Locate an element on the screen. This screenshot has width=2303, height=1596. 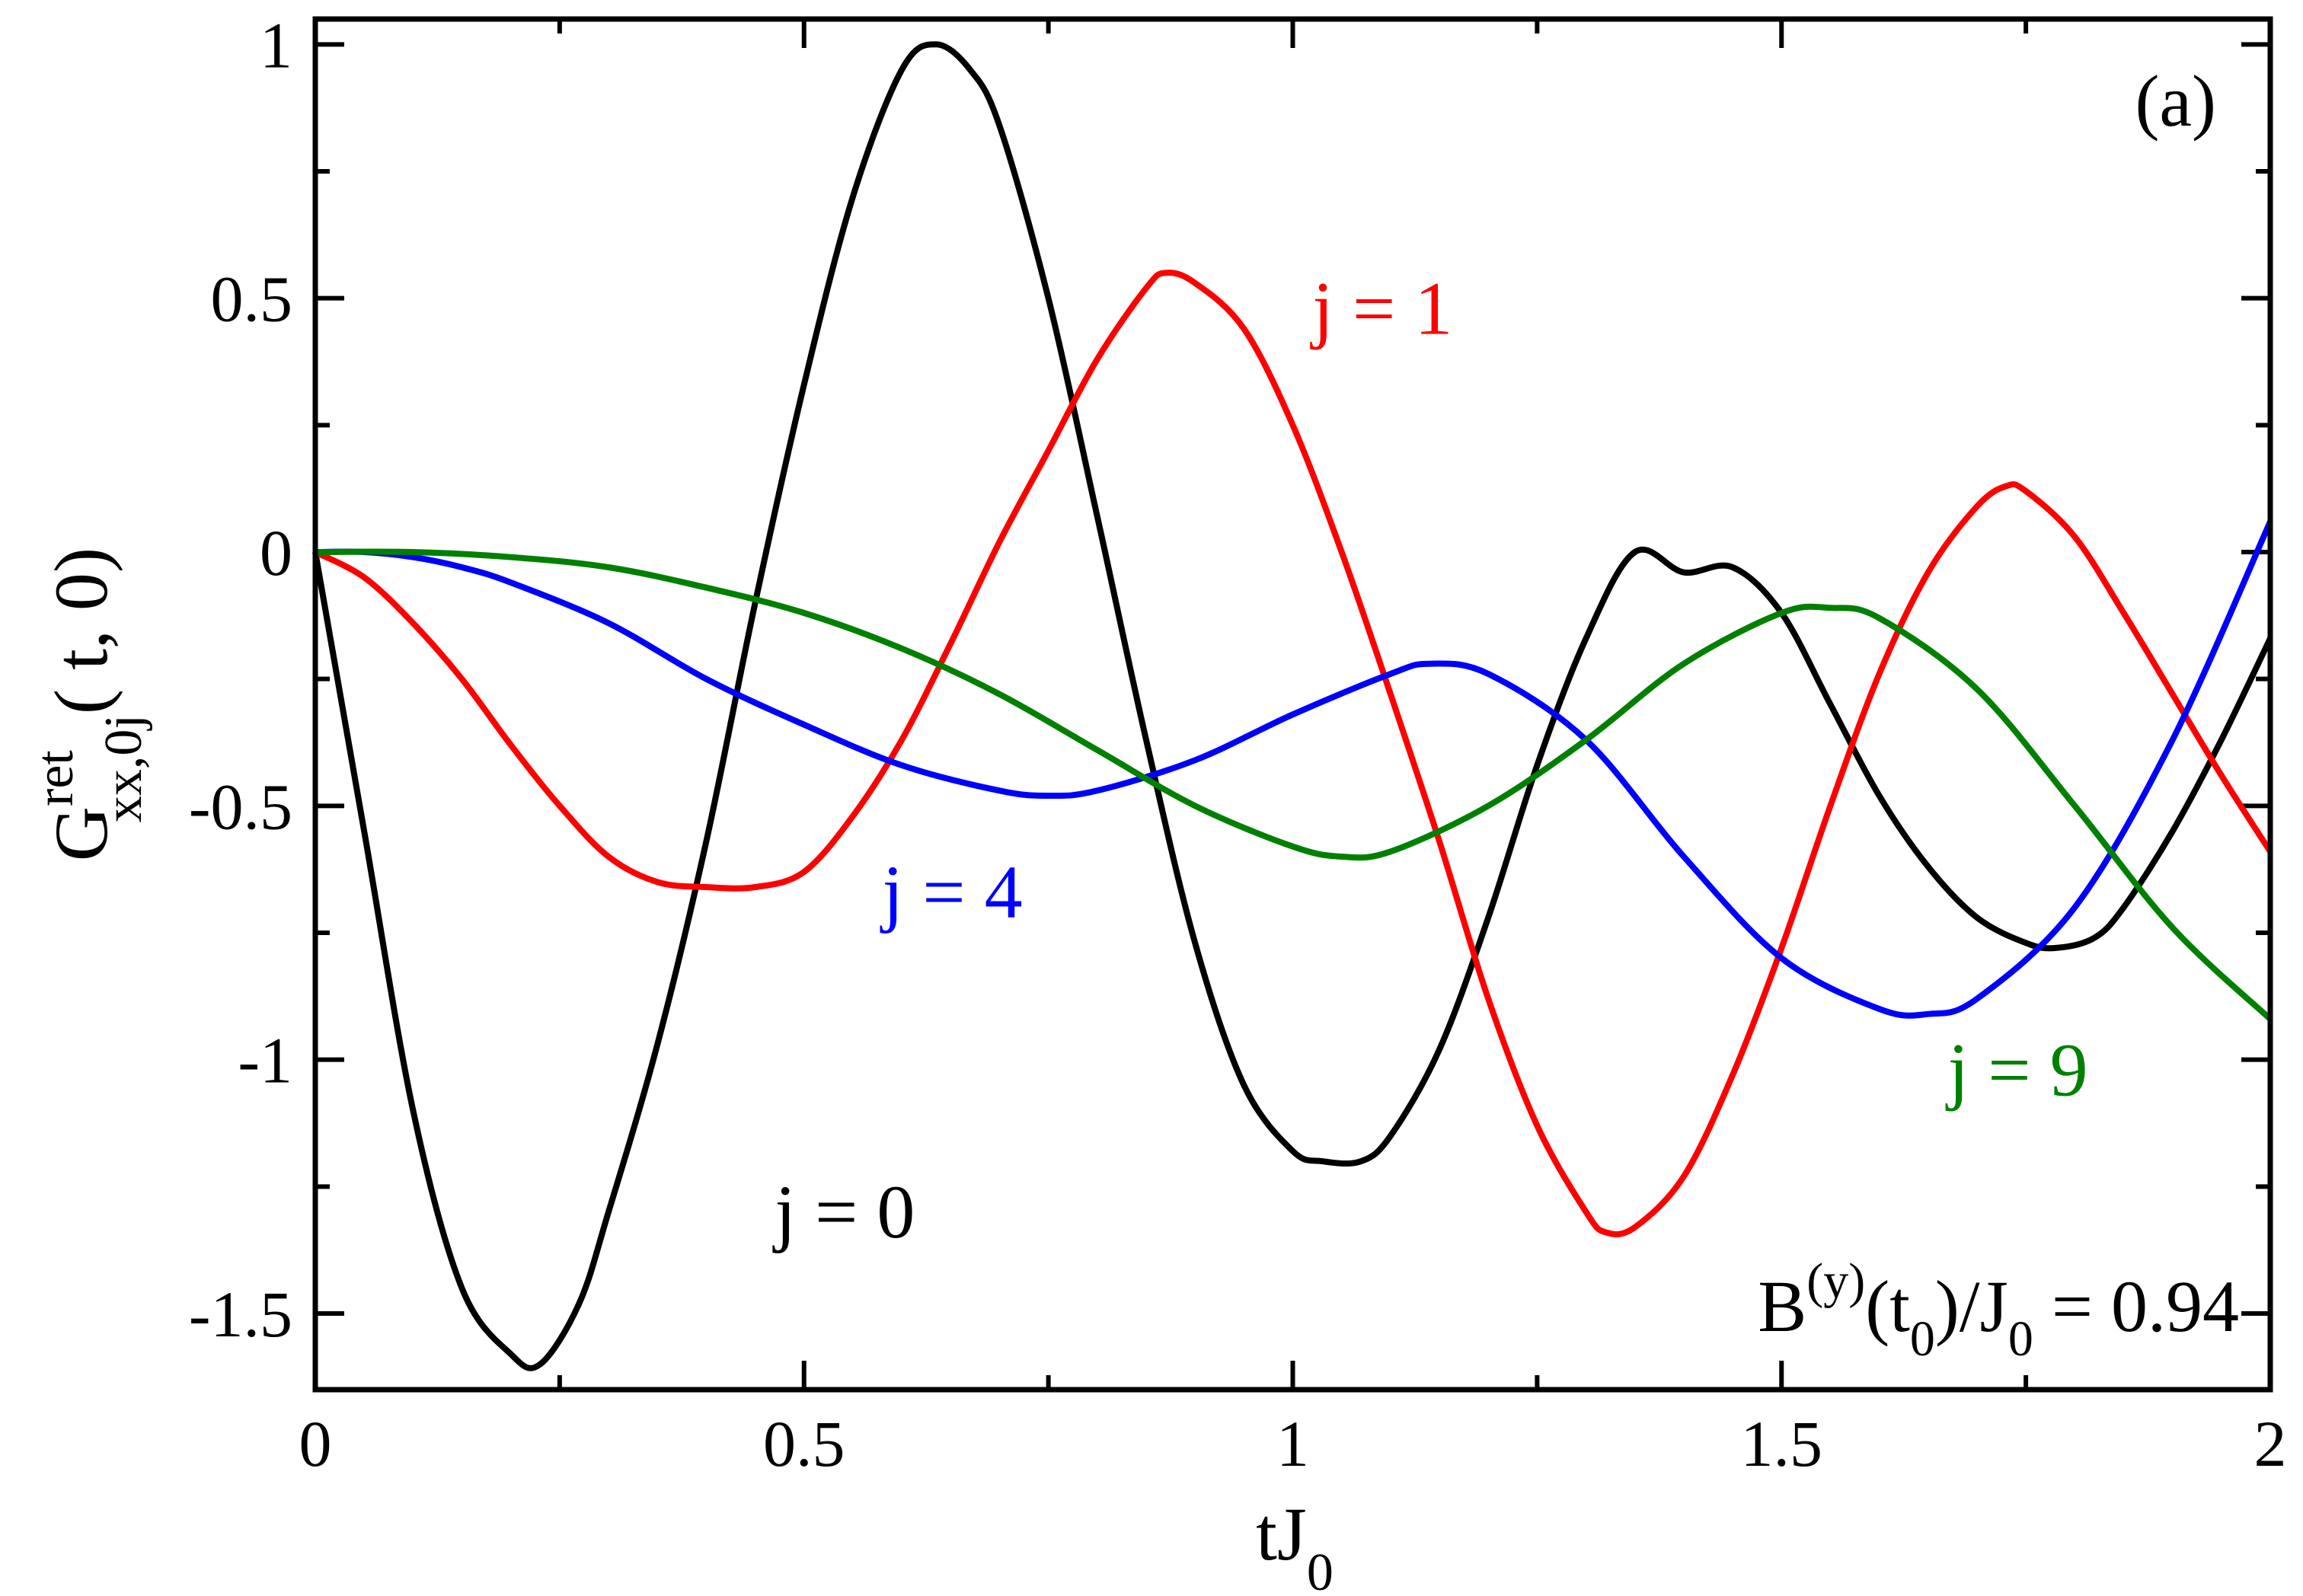
x-tick-label: 1.5 is located at coordinates (1782, 1443).